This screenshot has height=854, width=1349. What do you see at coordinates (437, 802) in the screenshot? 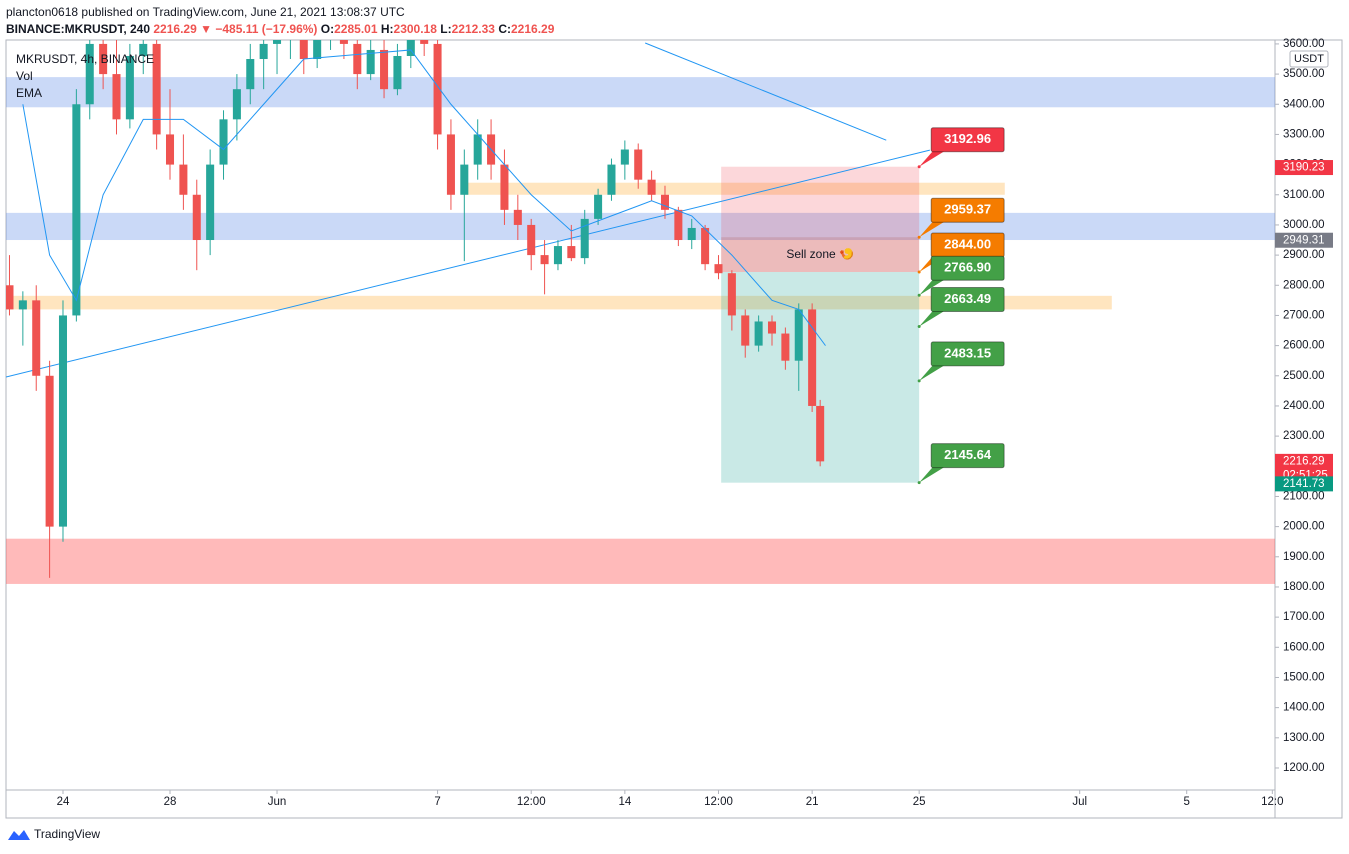
I see `x-tick-label: 7` at bounding box center [437, 802].